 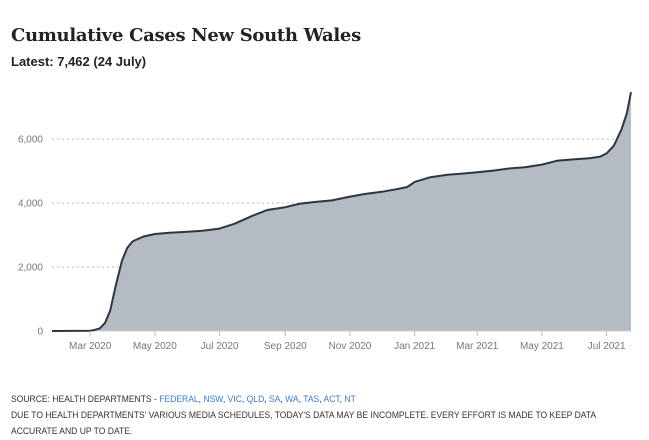 I want to click on source-link-federal: FEDERAL, so click(x=179, y=399).